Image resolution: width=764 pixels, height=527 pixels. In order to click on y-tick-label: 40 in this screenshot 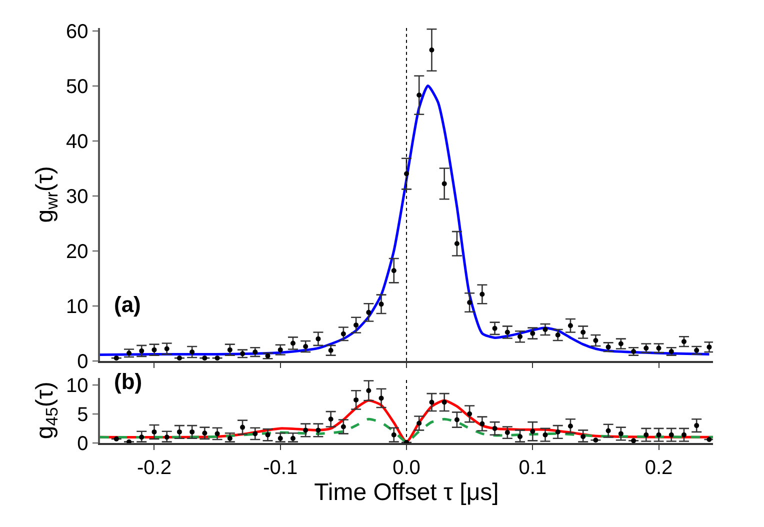, I will do `click(77, 141)`.